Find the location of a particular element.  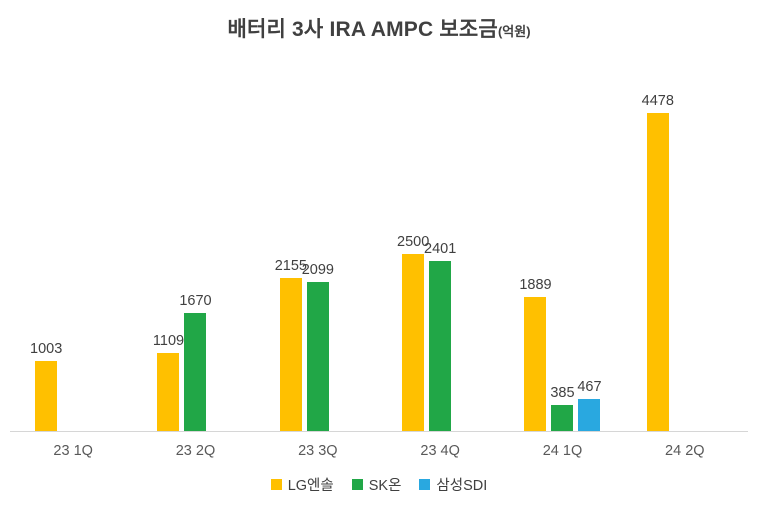

bar-slot-sk온: 2401 is located at coordinates (440, 256).